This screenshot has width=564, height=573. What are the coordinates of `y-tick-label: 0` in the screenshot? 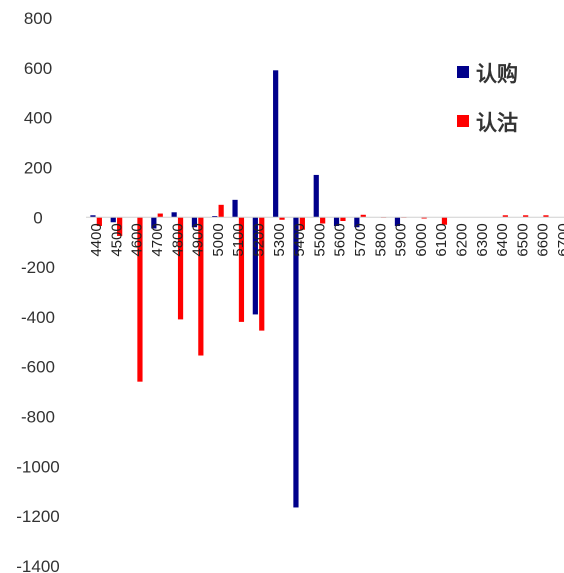 It's located at (37, 217).